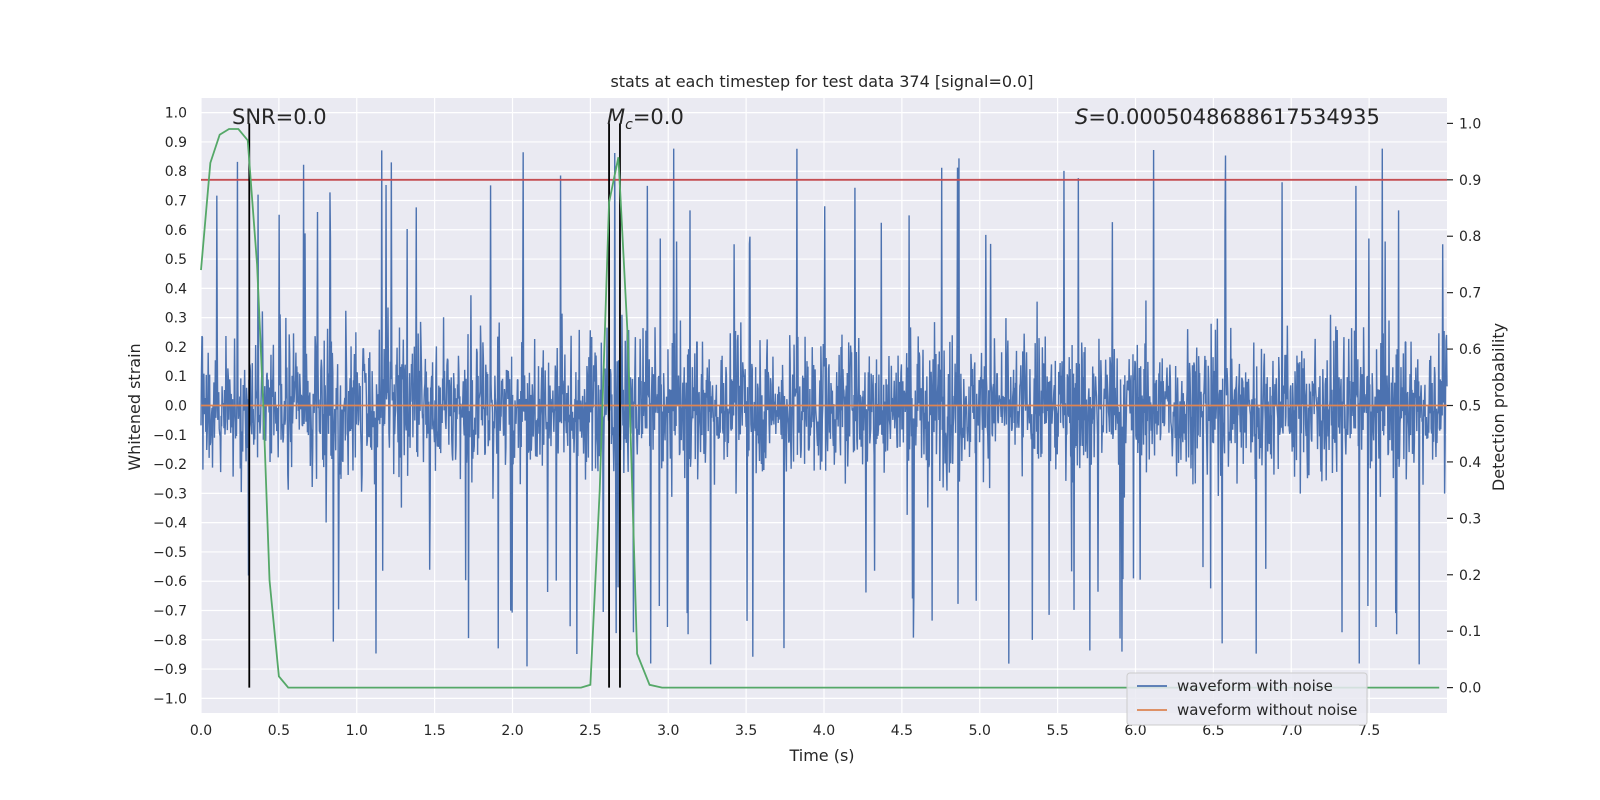 This screenshot has width=1600, height=800. I want to click on x-tick-label: 7.0, so click(1291, 731).